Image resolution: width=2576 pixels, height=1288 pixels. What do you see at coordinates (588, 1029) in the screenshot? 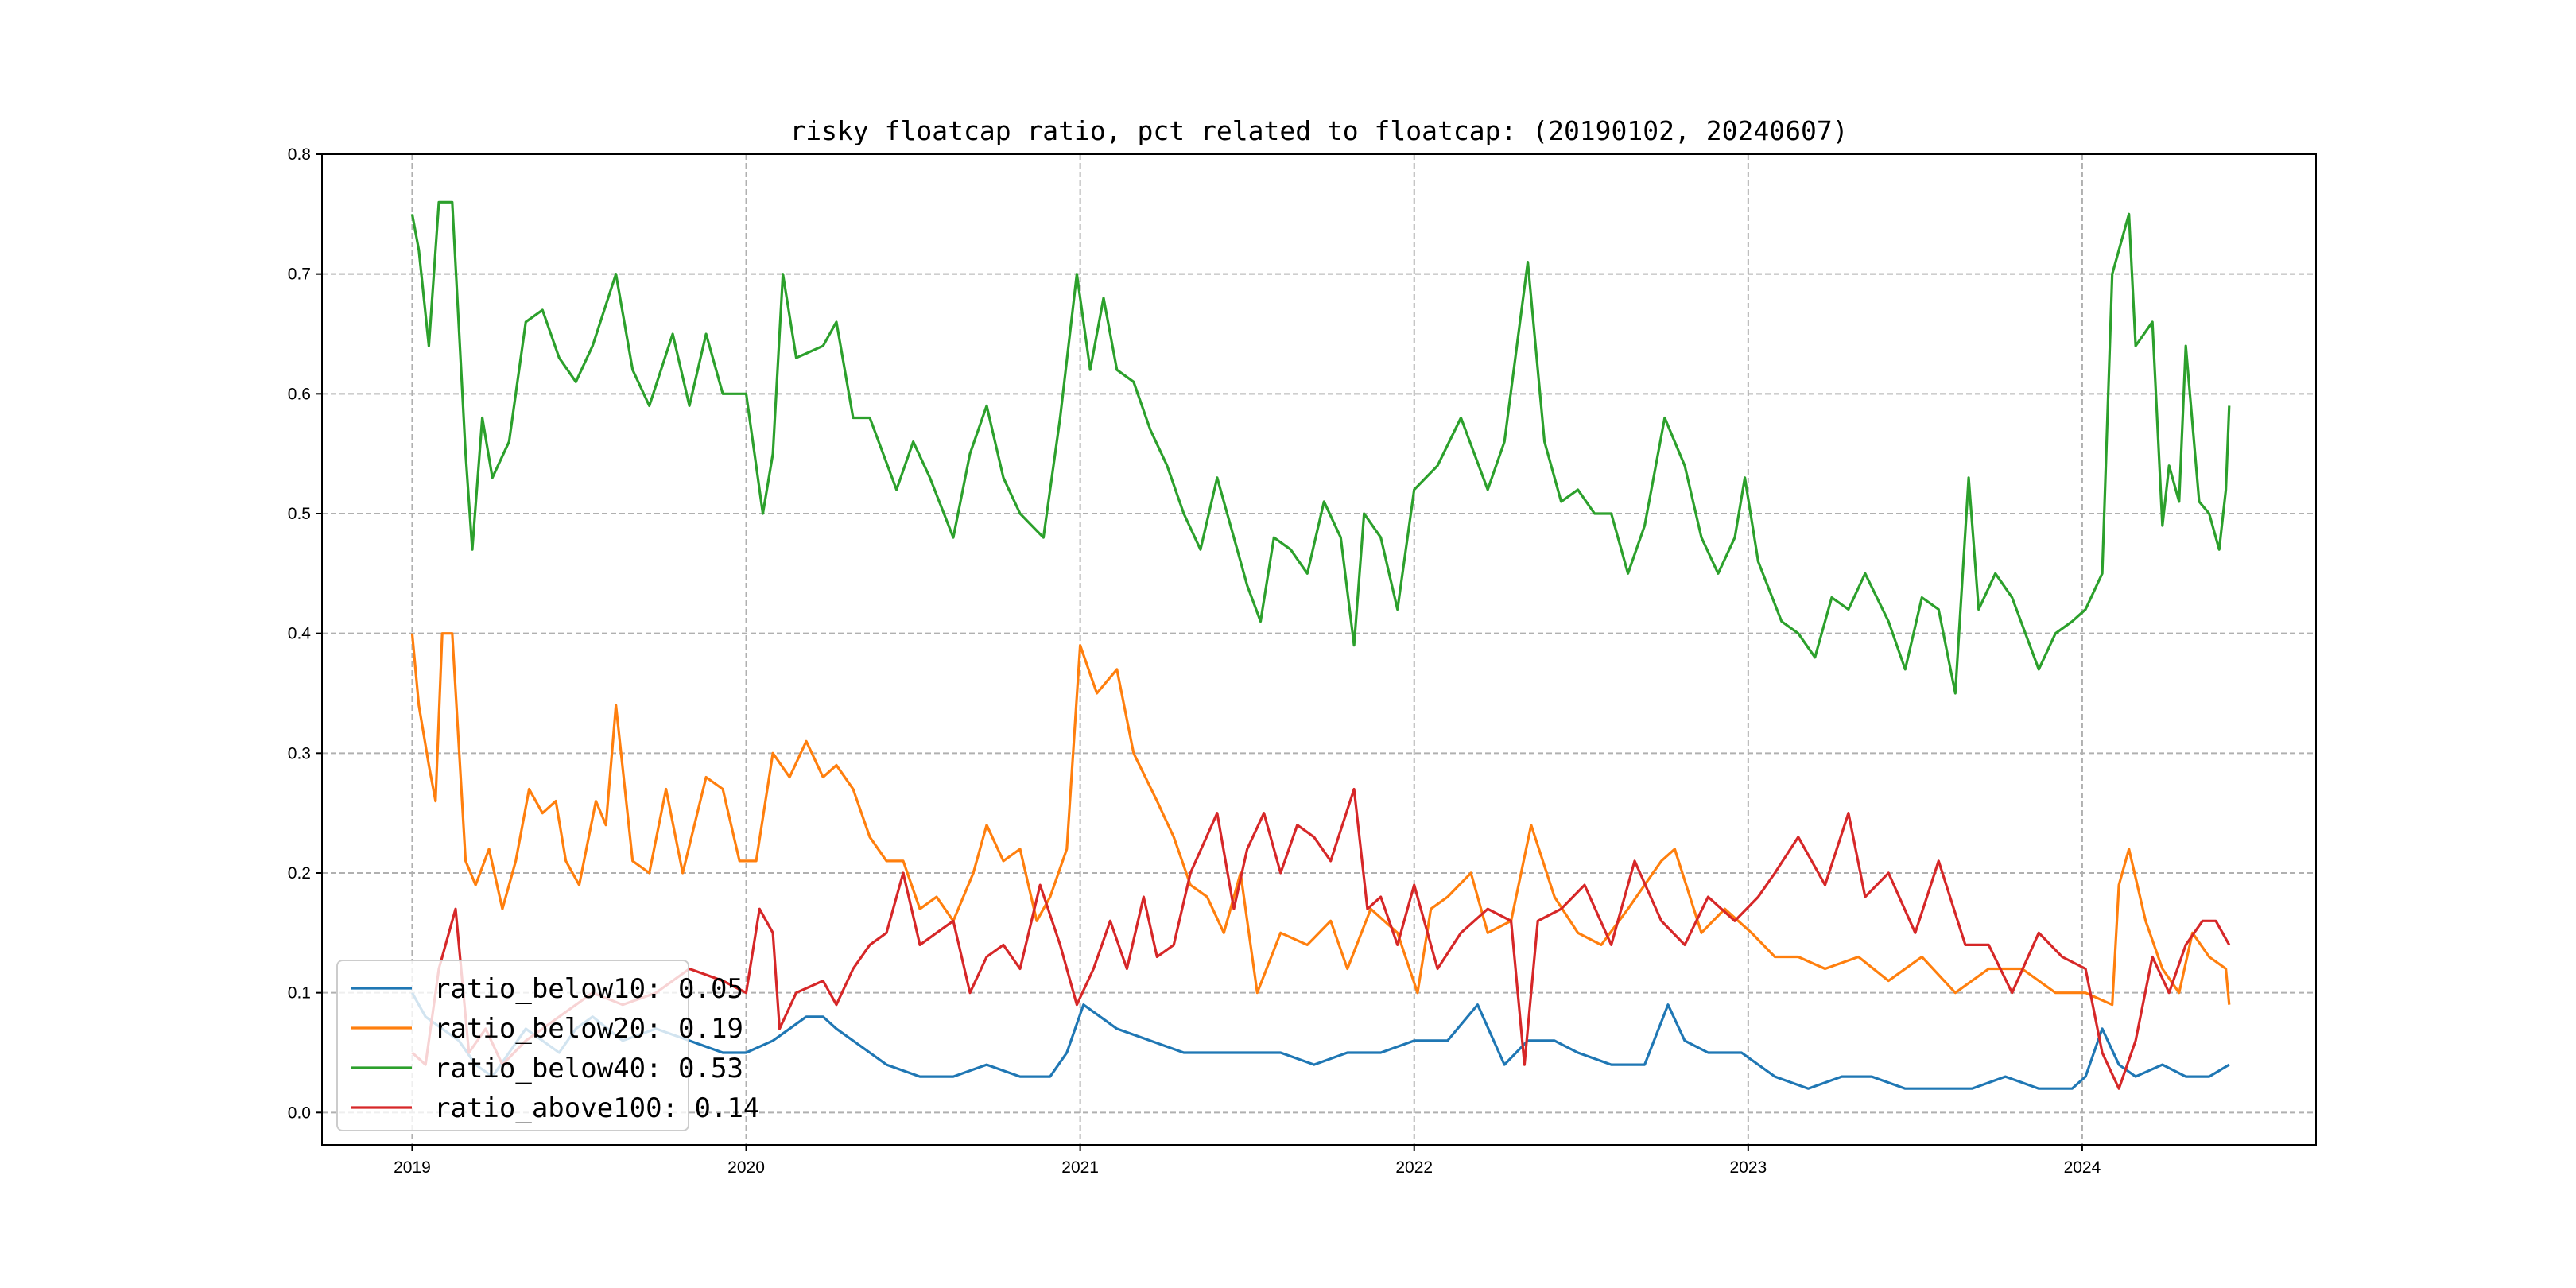
I see `legend-label: ratio_below20: 0.19` at bounding box center [588, 1029].